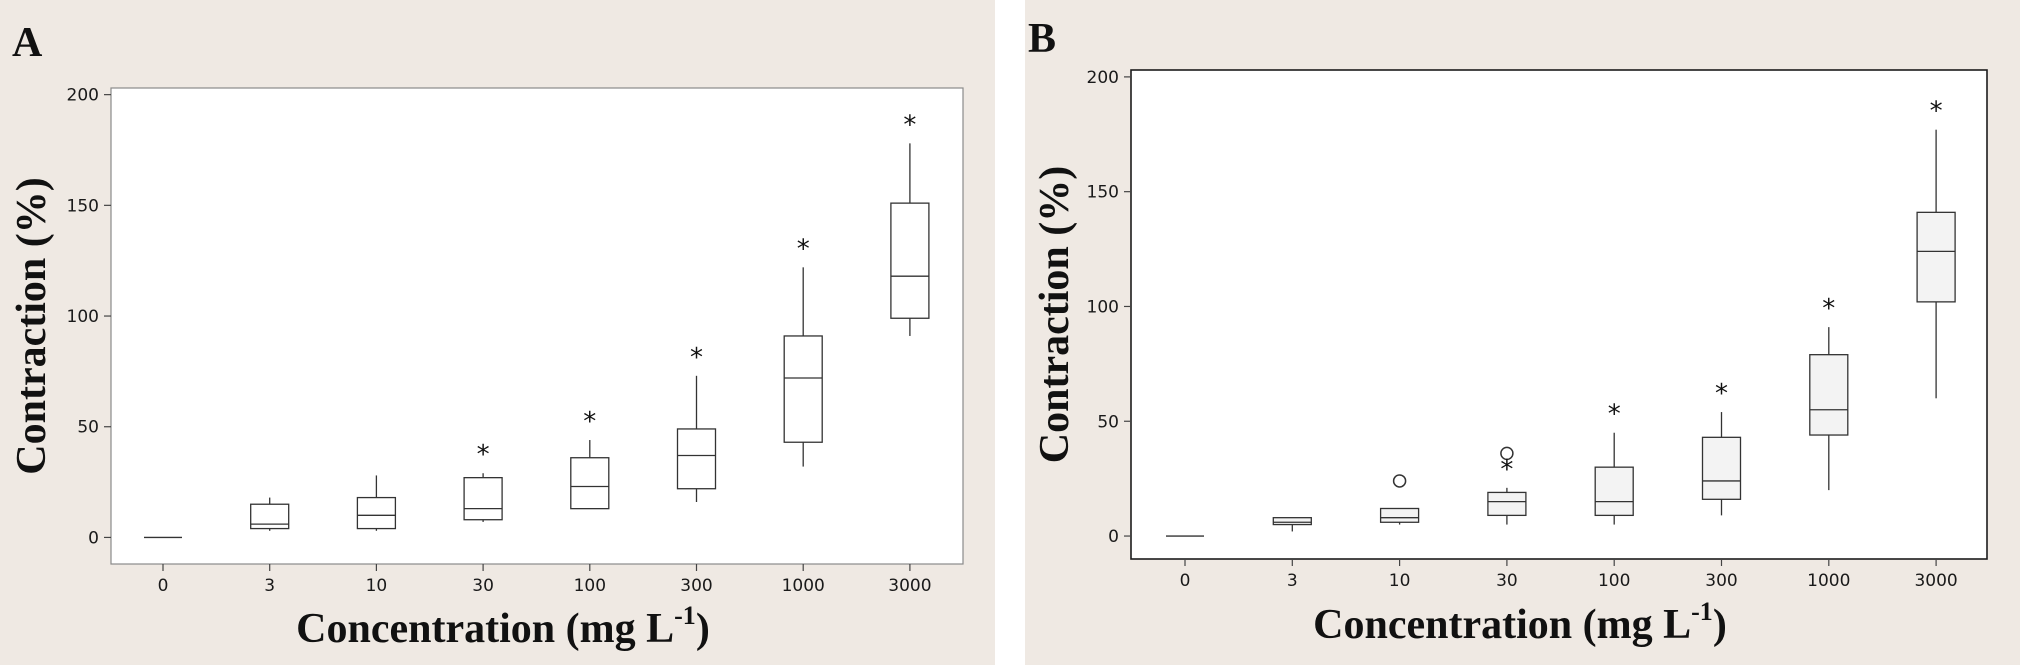 The height and width of the screenshot is (665, 2020). What do you see at coordinates (27, 43) in the screenshot?
I see `panel-label: A` at bounding box center [27, 43].